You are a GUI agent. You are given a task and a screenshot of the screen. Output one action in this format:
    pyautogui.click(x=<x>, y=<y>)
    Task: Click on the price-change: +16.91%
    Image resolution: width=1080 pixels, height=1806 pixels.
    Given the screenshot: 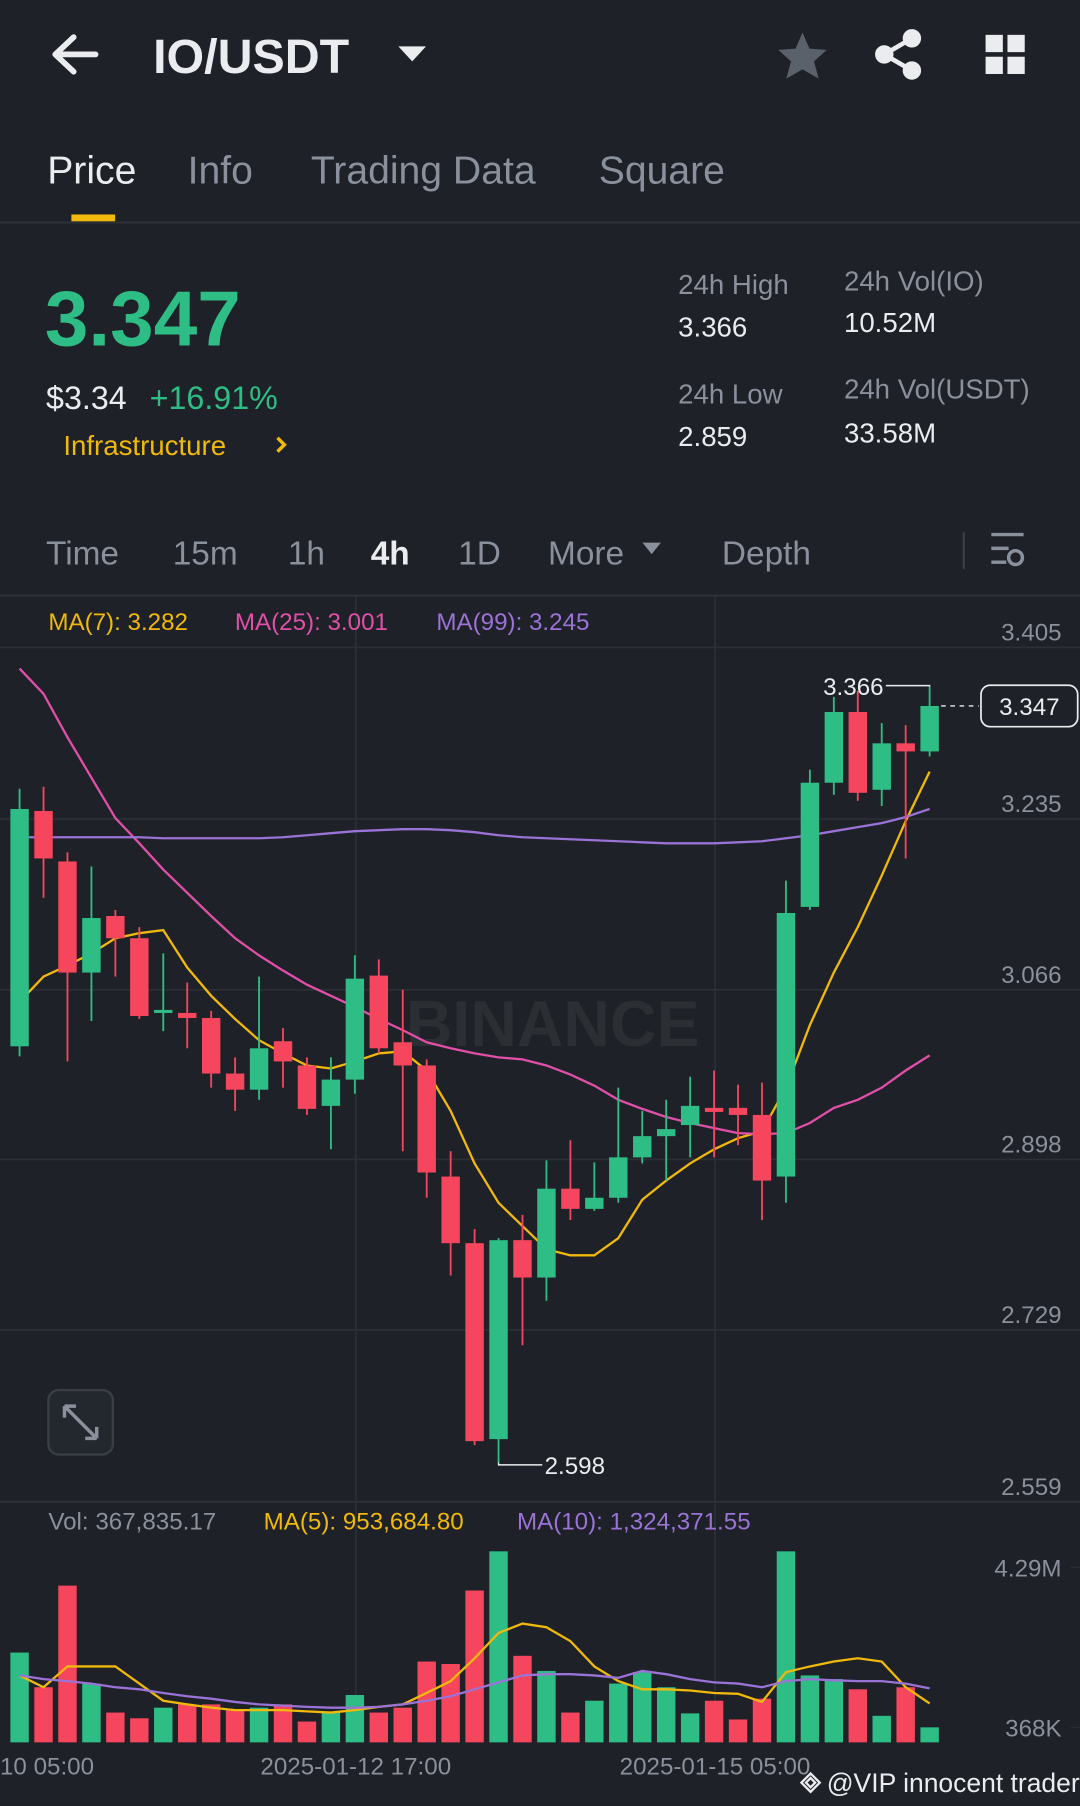 What is the action you would take?
    pyautogui.click(x=214, y=398)
    